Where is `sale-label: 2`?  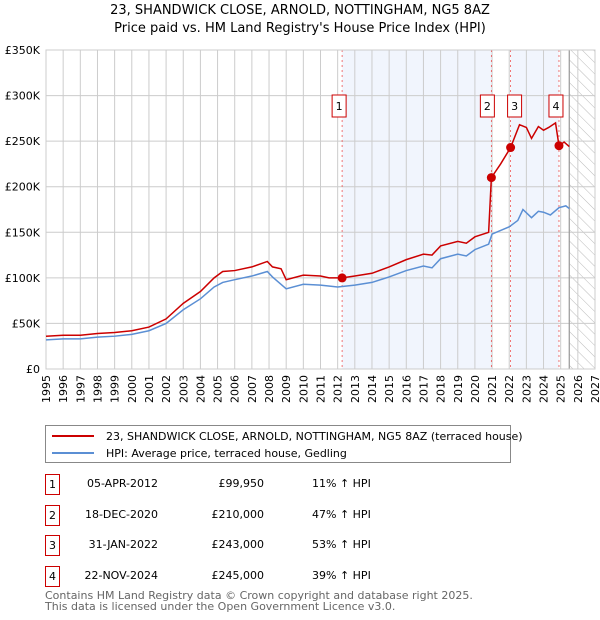
sale-label: 2 is located at coordinates (487, 106).